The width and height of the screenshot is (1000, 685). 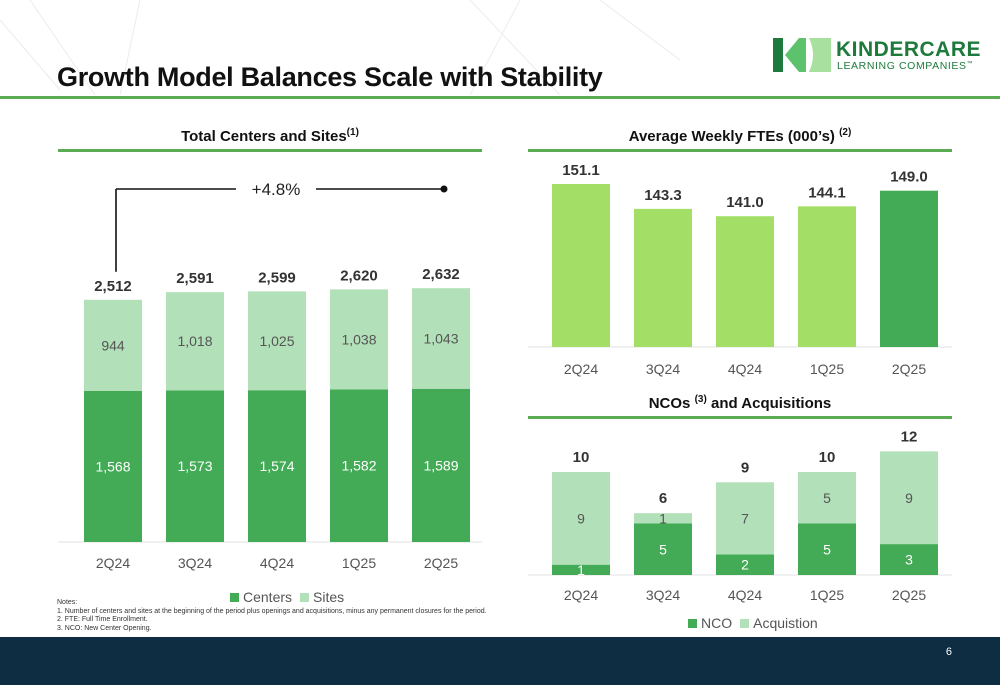 I want to click on bar-sites-3Q24, so click(x=195, y=341).